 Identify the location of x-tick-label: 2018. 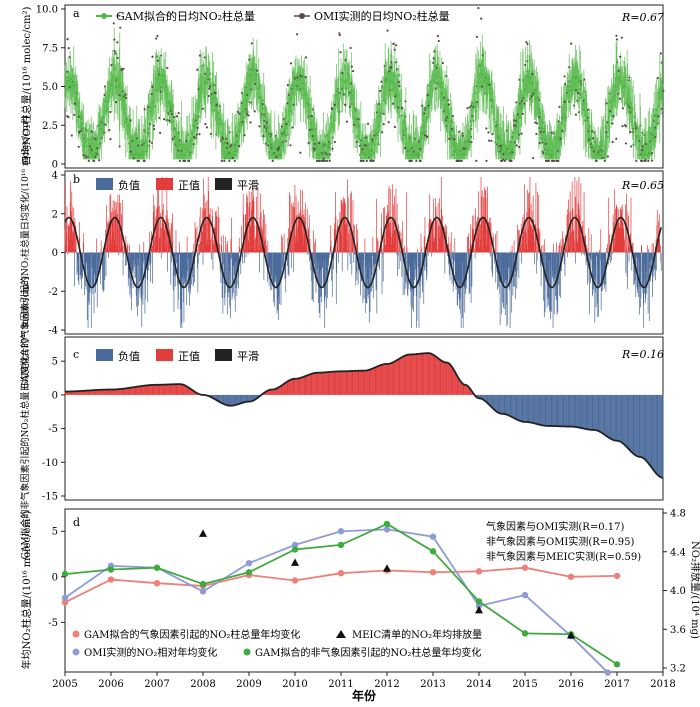
(662, 684).